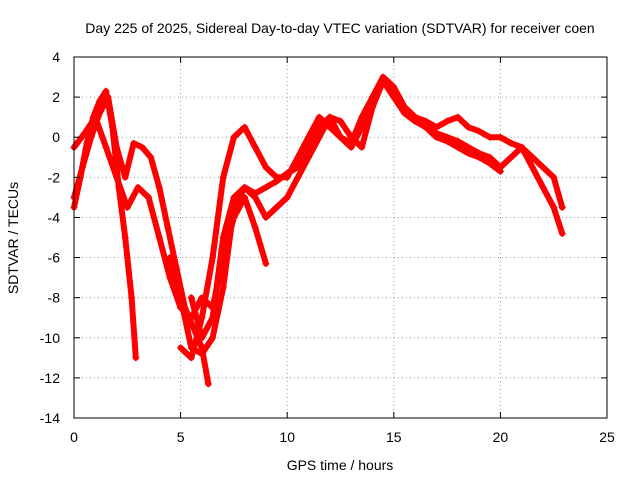 Image resolution: width=640 pixels, height=480 pixels. What do you see at coordinates (54, 298) in the screenshot?
I see `y-tick-label: -8` at bounding box center [54, 298].